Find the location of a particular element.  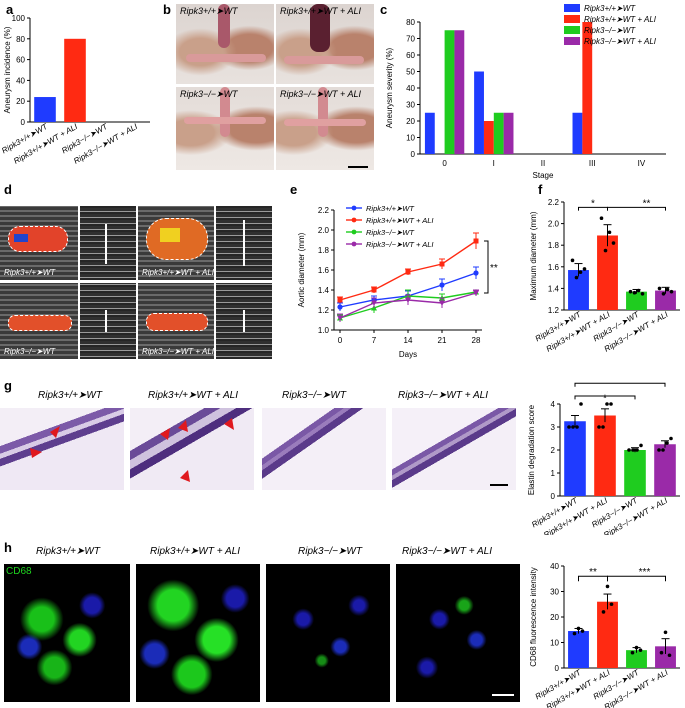

panel-label-f: f is located at coordinates (540, 189).